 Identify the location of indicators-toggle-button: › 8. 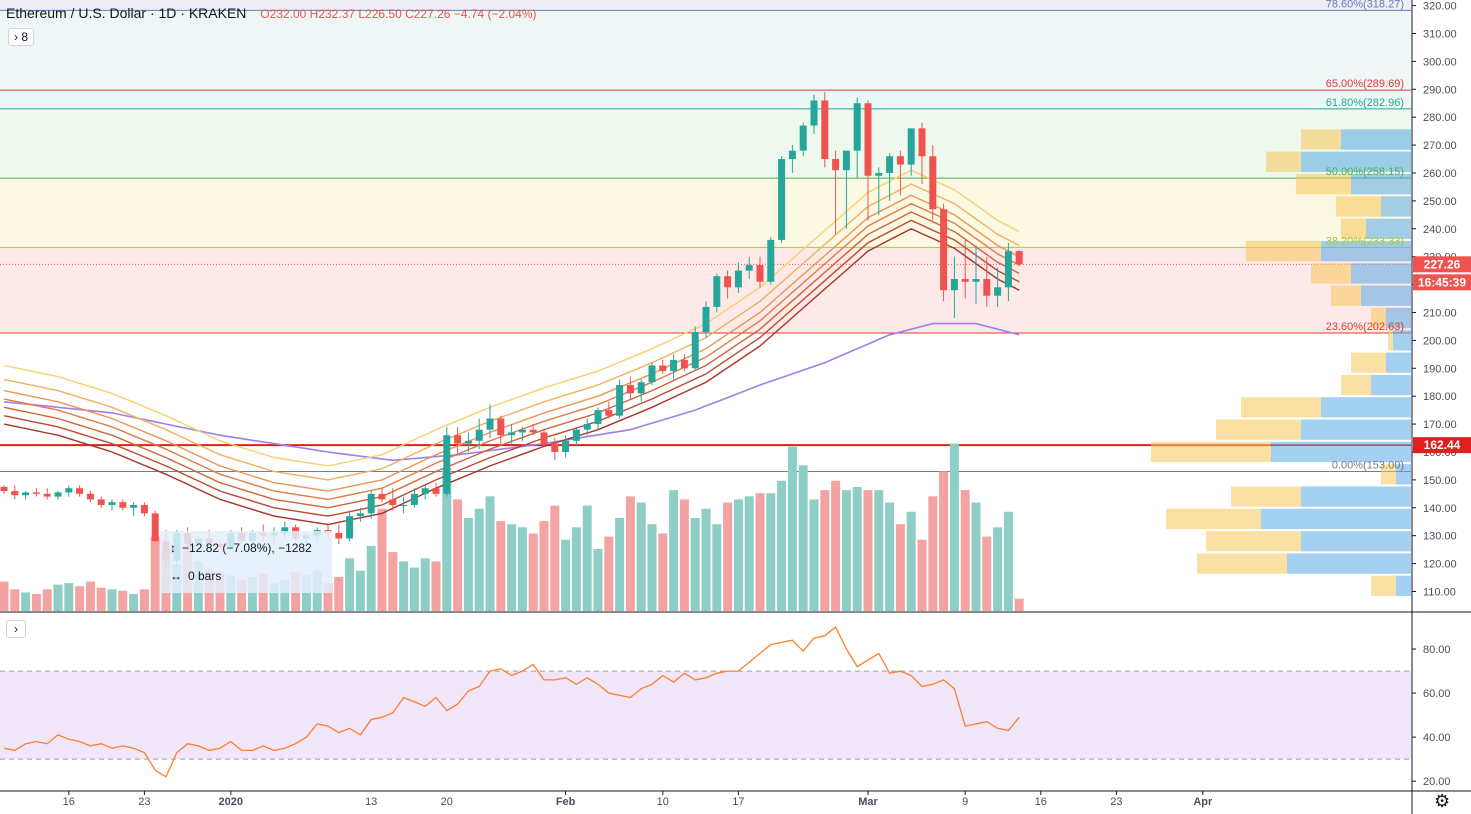
(21, 37).